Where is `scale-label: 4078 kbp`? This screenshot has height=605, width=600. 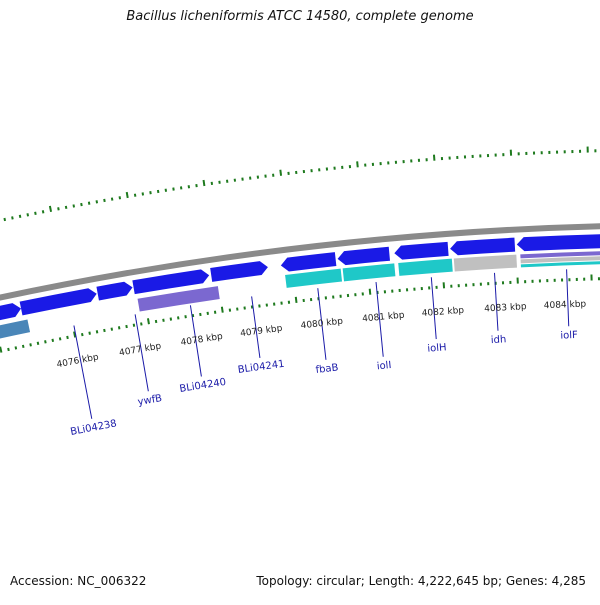 scale-label: 4078 kbp is located at coordinates (202, 340).